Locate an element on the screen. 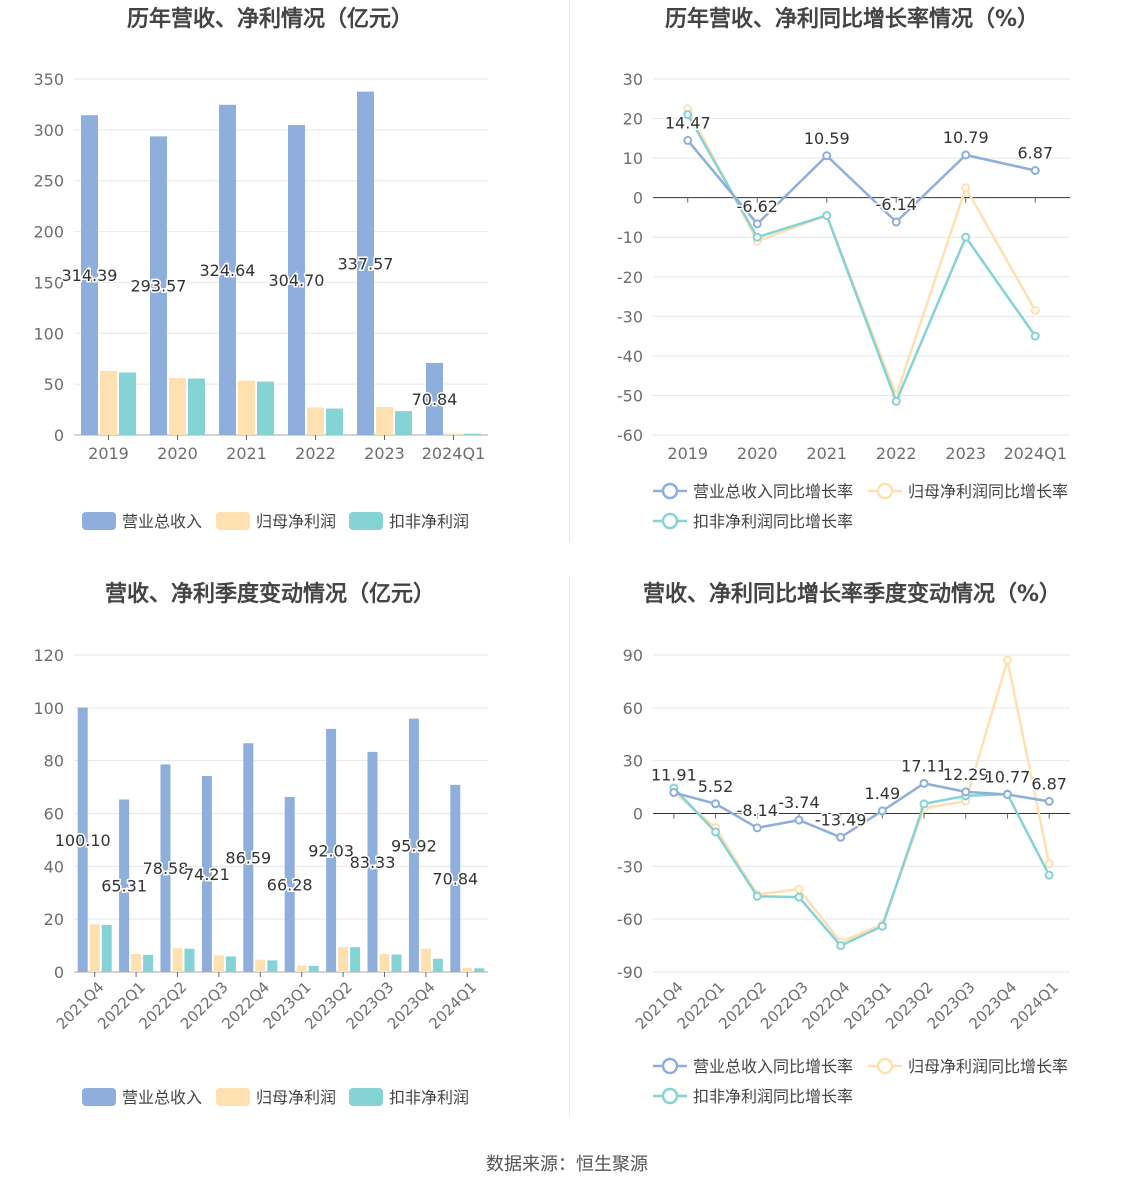  data-label: 92.03 is located at coordinates (331, 850).